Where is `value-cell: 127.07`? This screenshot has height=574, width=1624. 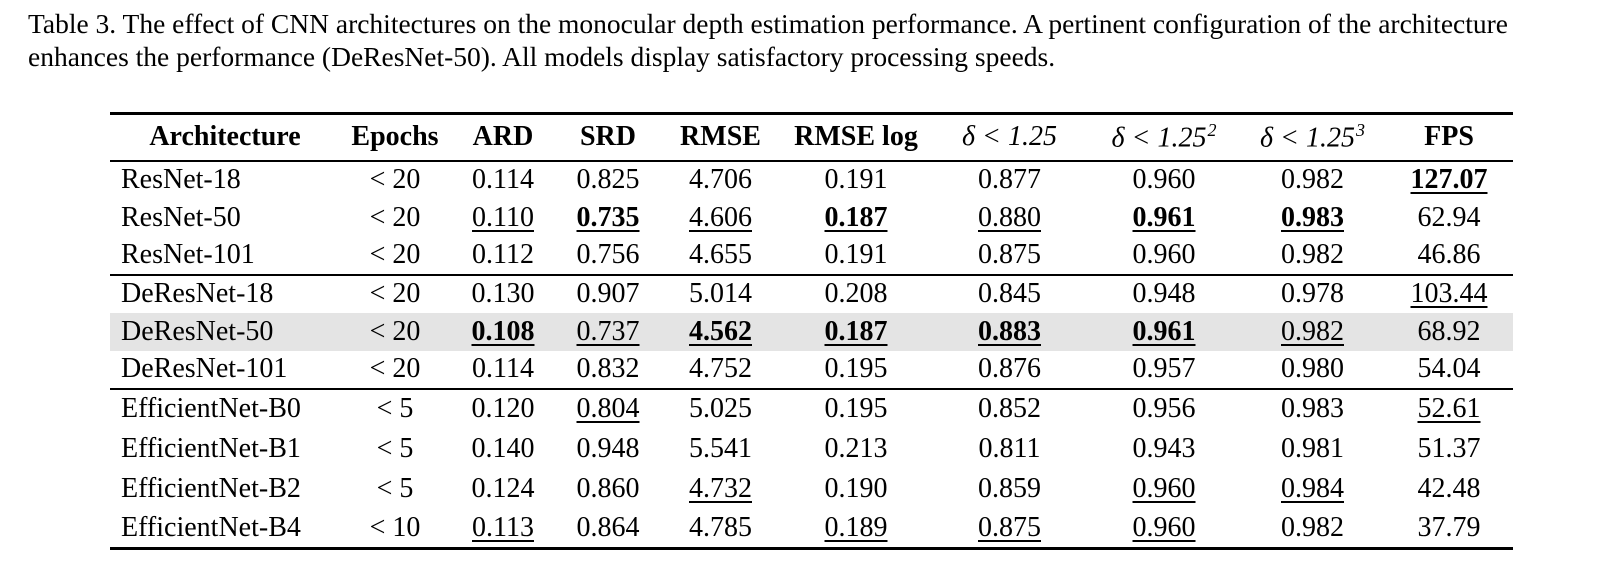 value-cell: 127.07 is located at coordinates (1449, 179).